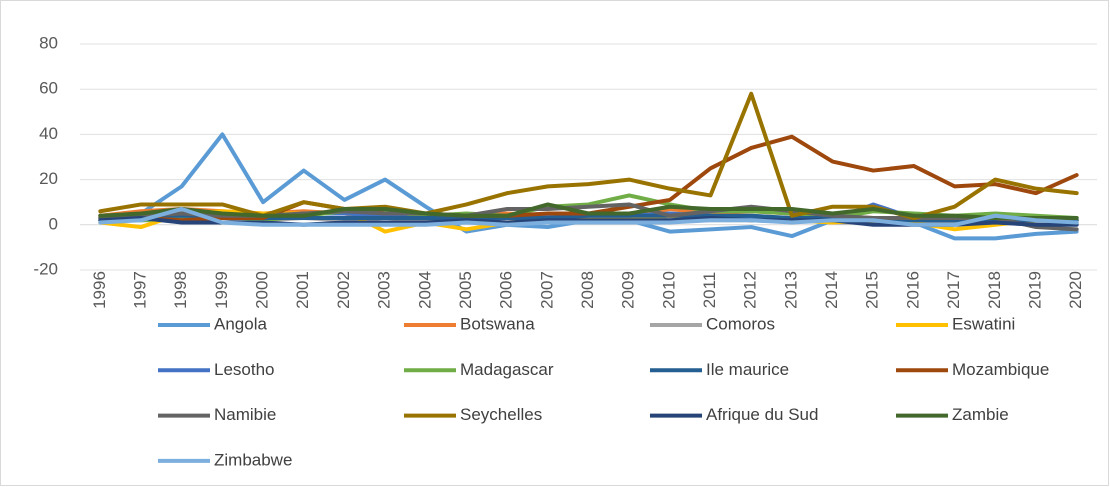  Describe the element at coordinates (262, 290) in the screenshot. I see `x-tick-label: 2000` at that location.